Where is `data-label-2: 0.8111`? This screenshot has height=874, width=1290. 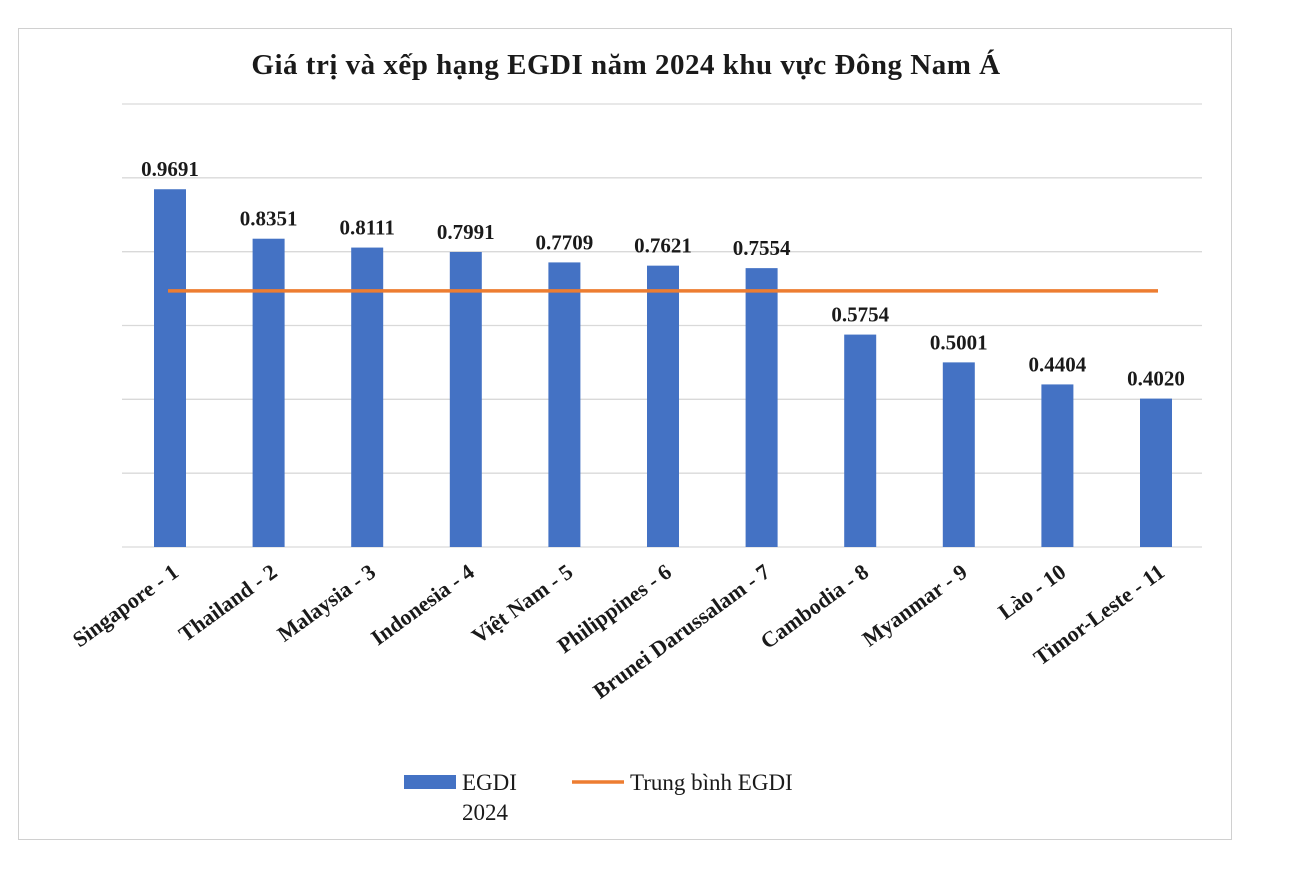
data-label-2: 0.8111 is located at coordinates (366, 228).